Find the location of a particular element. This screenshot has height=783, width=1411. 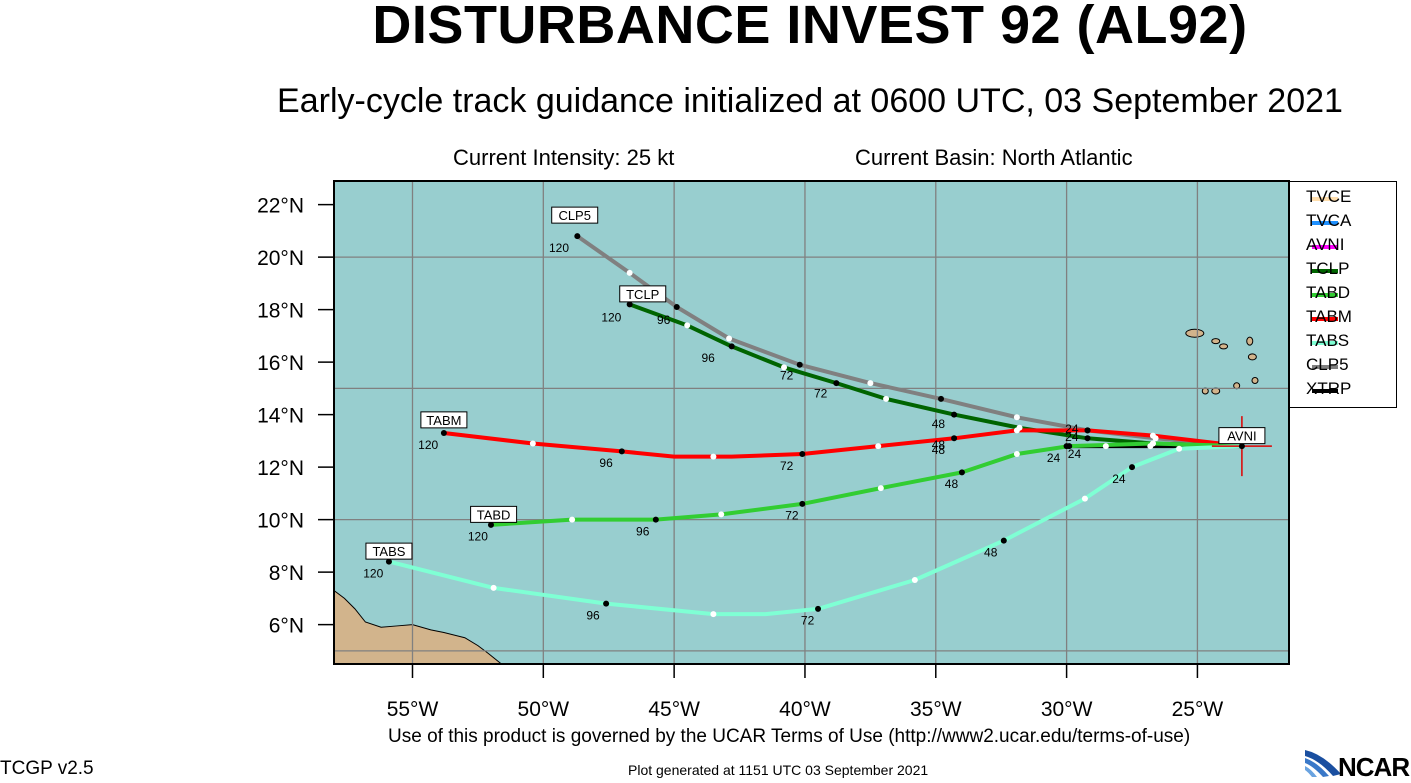

legend-item-avni: AVNI is located at coordinates (1344, 247).